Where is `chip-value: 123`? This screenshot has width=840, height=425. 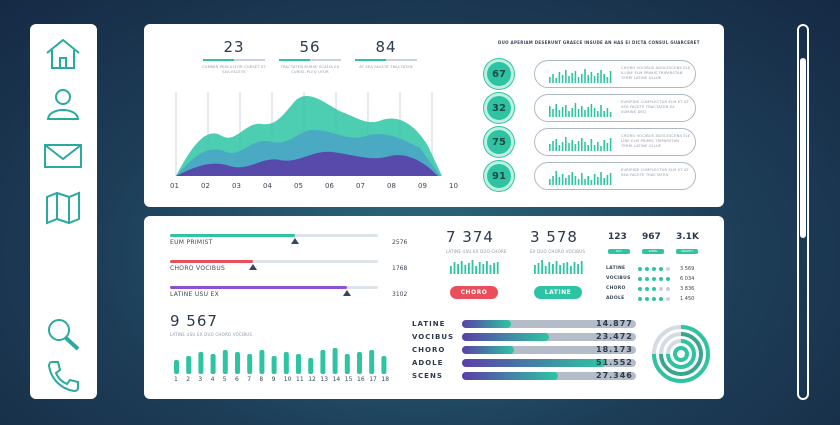 chip-value: 123 is located at coordinates (617, 237).